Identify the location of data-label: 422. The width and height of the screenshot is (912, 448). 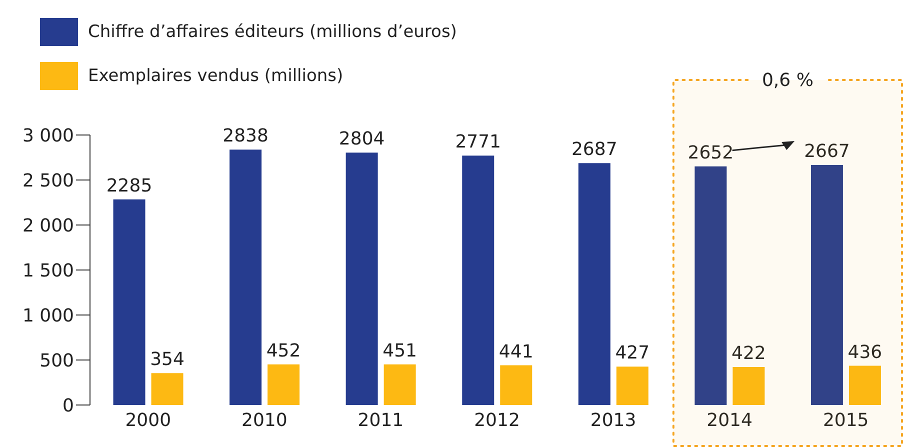
(749, 353).